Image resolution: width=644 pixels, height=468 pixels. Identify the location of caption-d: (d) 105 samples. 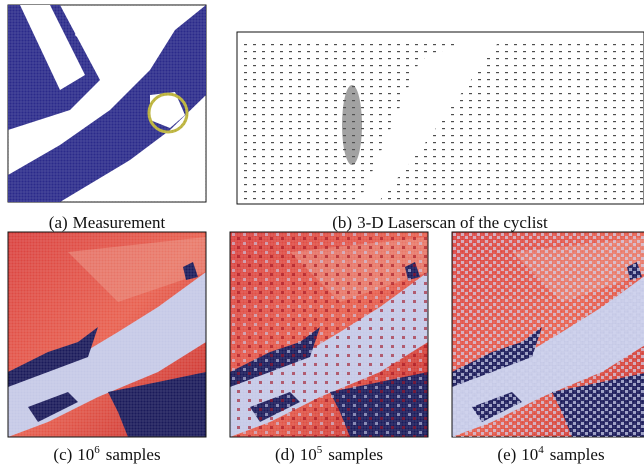
(329, 454).